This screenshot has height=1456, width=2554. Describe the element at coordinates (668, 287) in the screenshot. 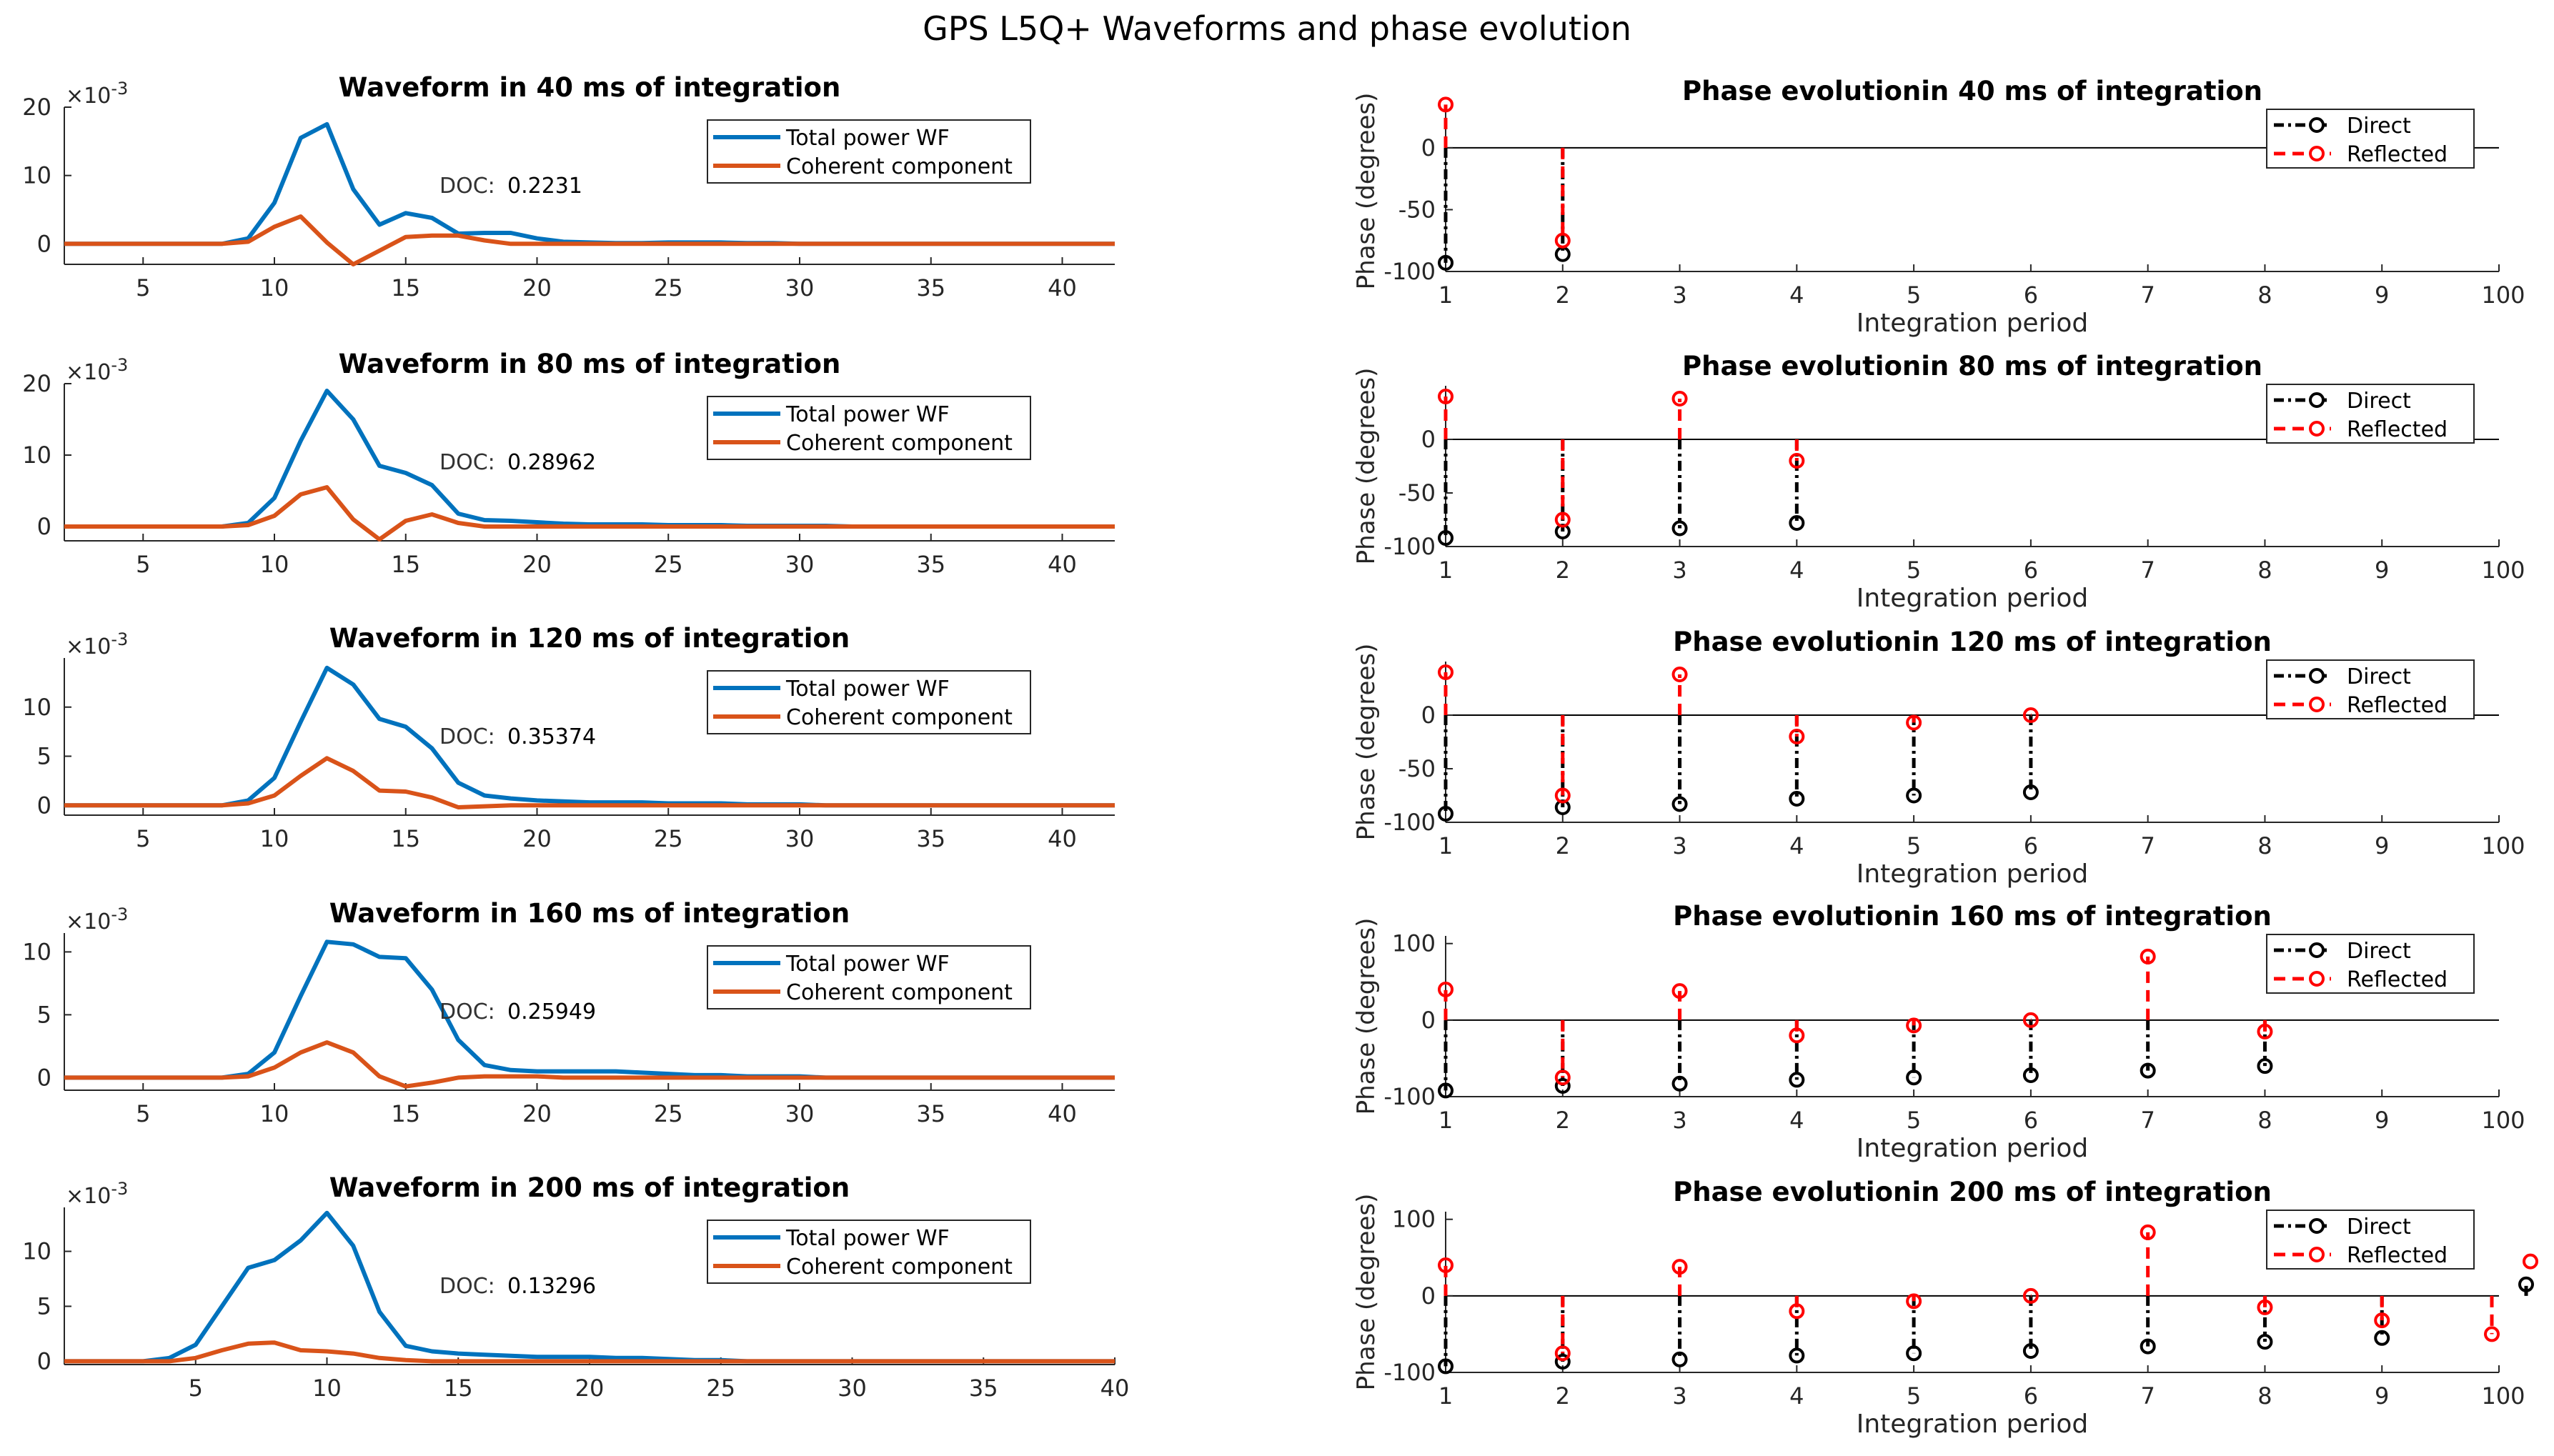

I see `x-tick-label: 25` at that location.